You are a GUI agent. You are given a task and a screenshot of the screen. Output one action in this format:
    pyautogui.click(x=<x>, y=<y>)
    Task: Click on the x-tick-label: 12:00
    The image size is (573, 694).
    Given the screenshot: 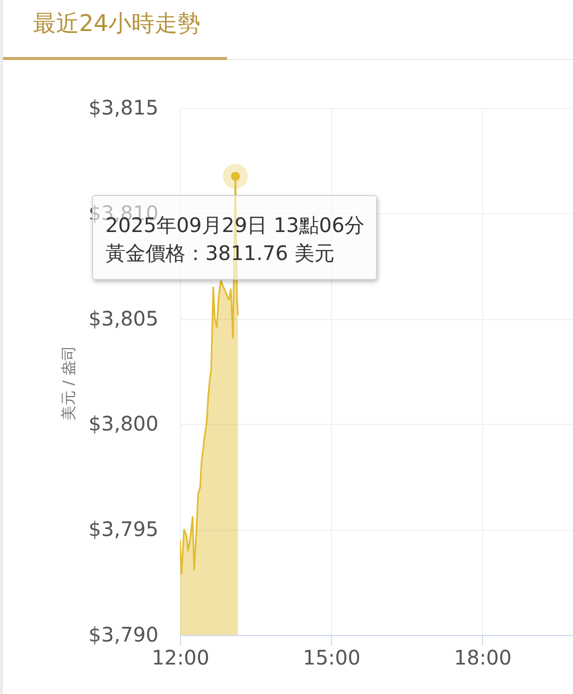 What is the action you would take?
    pyautogui.click(x=181, y=658)
    